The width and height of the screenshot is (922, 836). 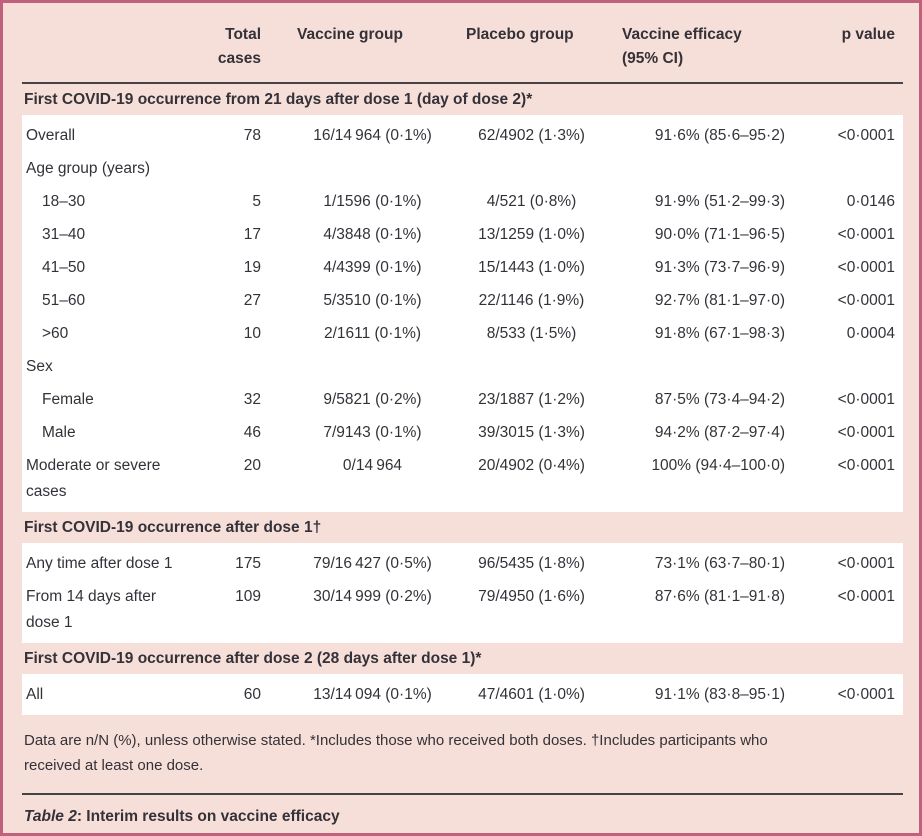 I want to click on vaccine-group-value: 79/16 427 (0·5%), so click(x=372, y=563).